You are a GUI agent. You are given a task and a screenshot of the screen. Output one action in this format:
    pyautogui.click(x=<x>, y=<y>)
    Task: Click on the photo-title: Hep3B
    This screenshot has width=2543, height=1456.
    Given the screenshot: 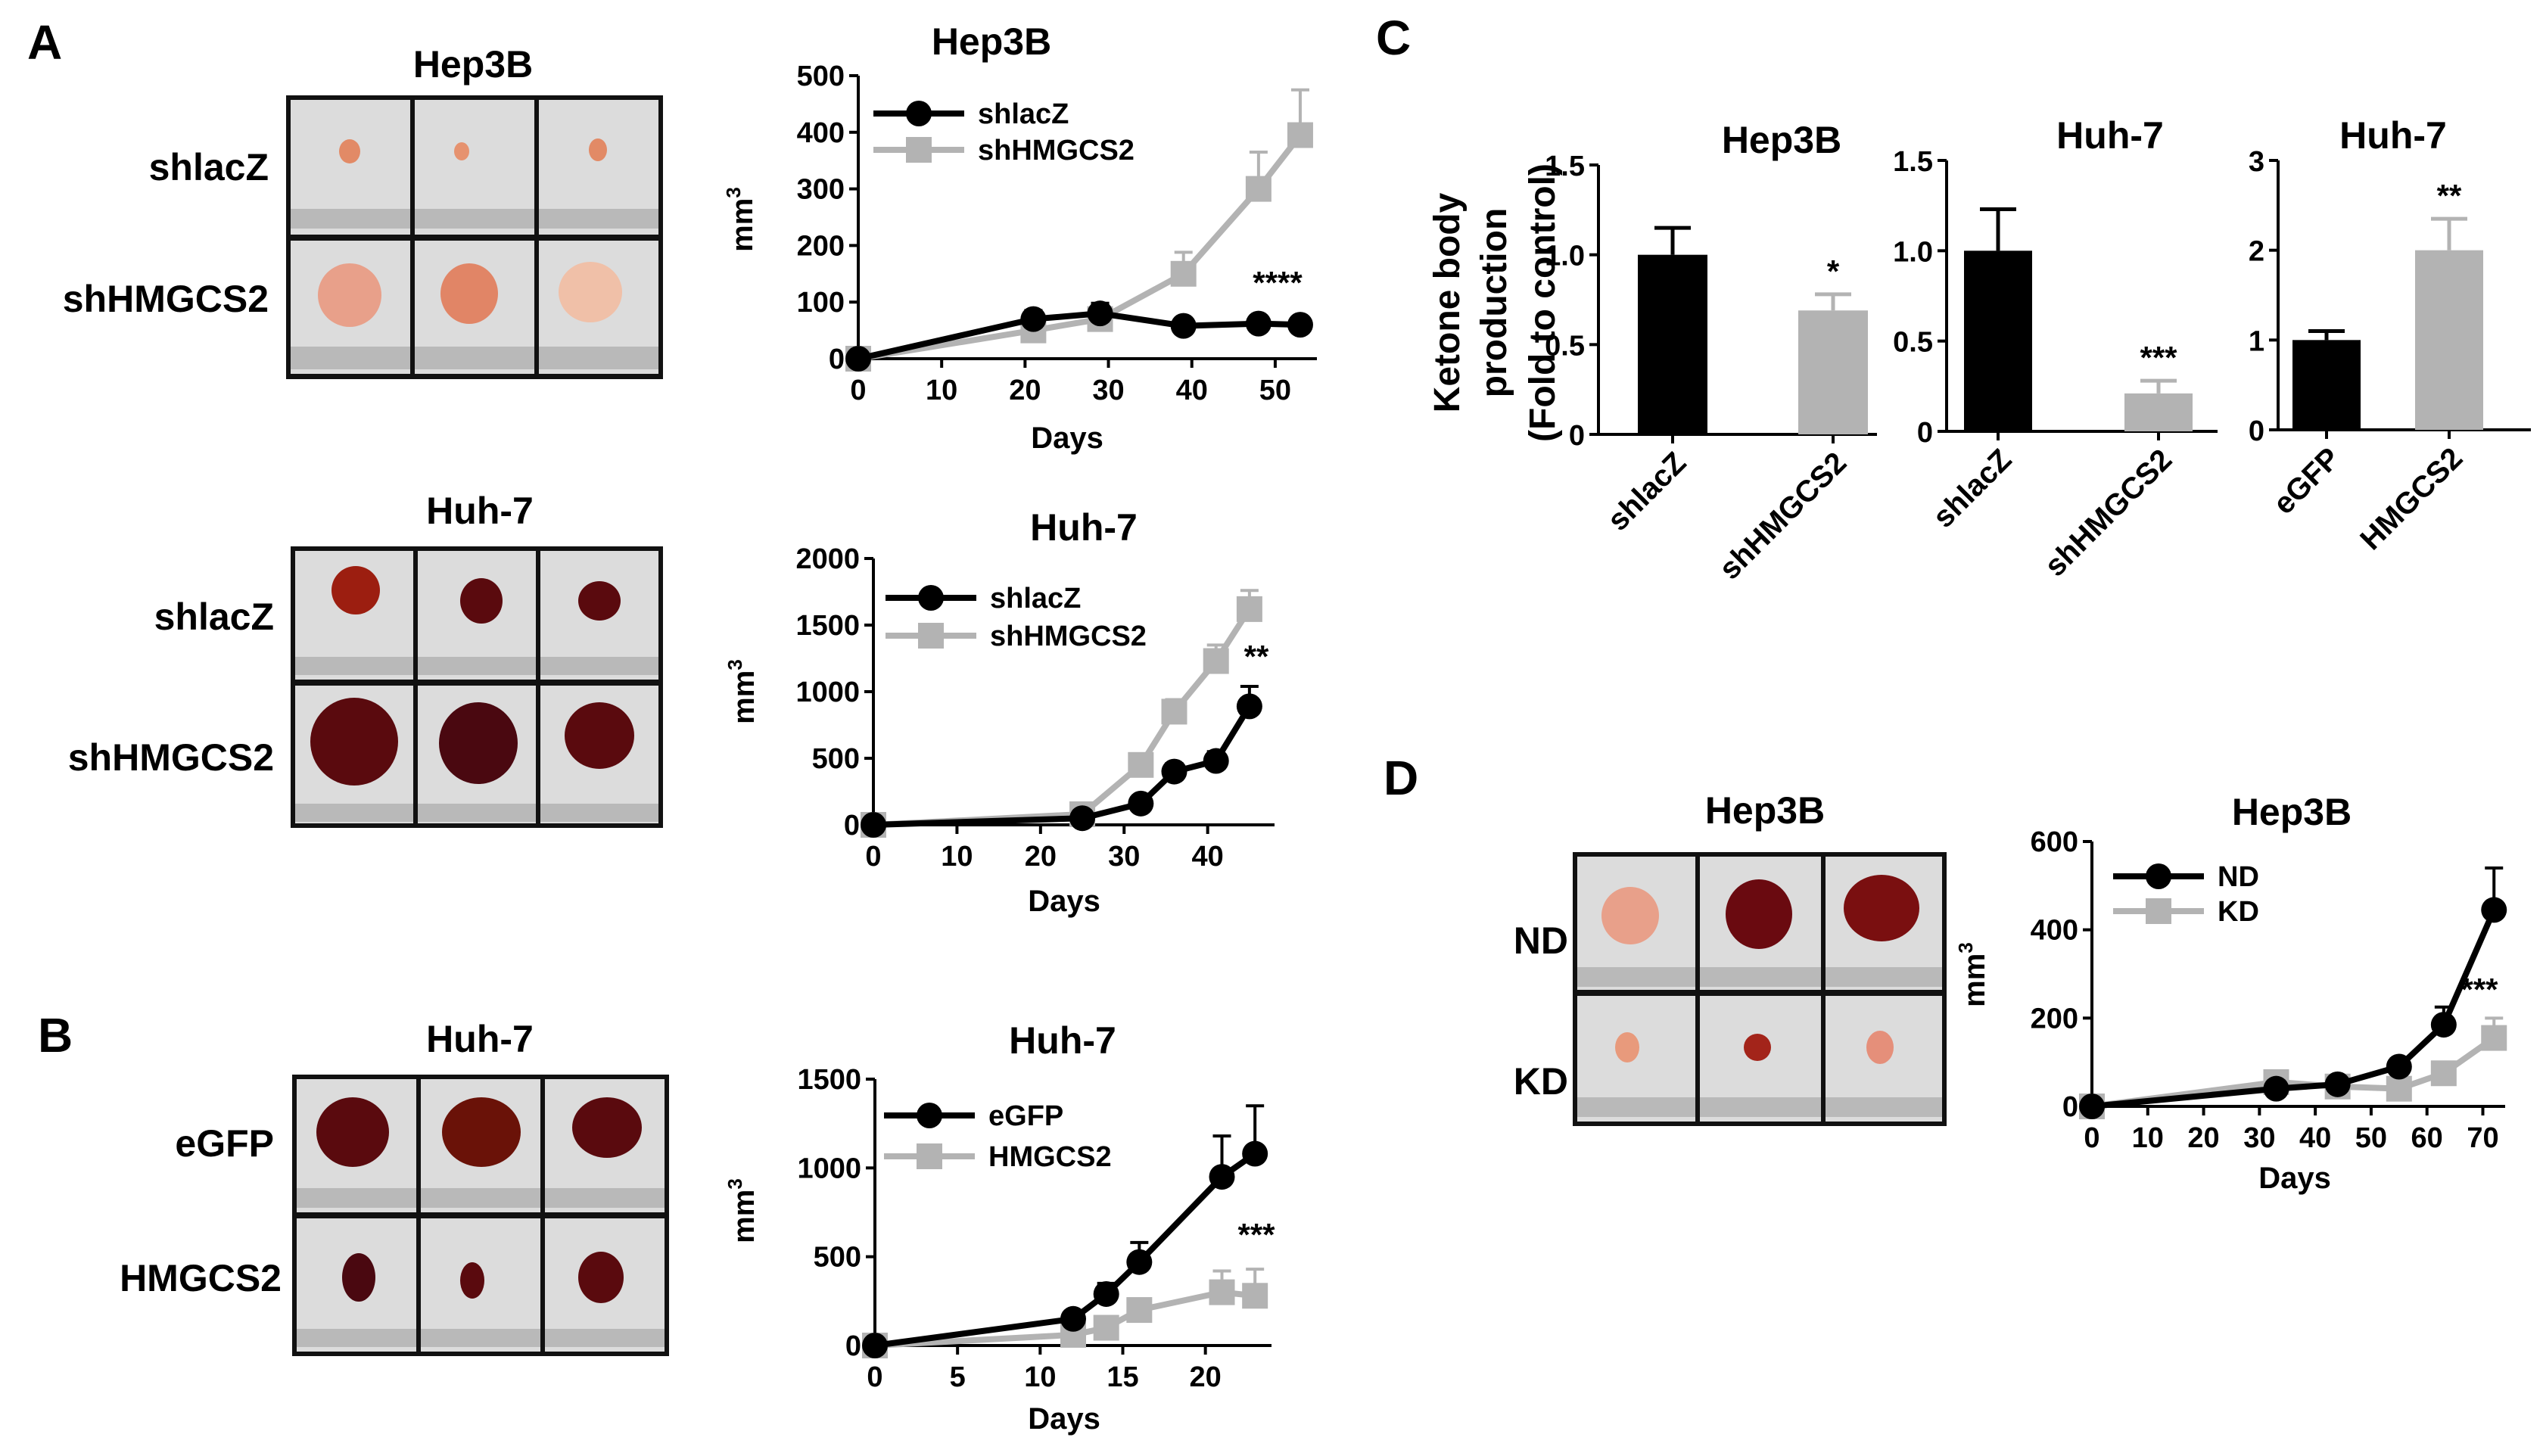 What is the action you would take?
    pyautogui.click(x=1765, y=810)
    